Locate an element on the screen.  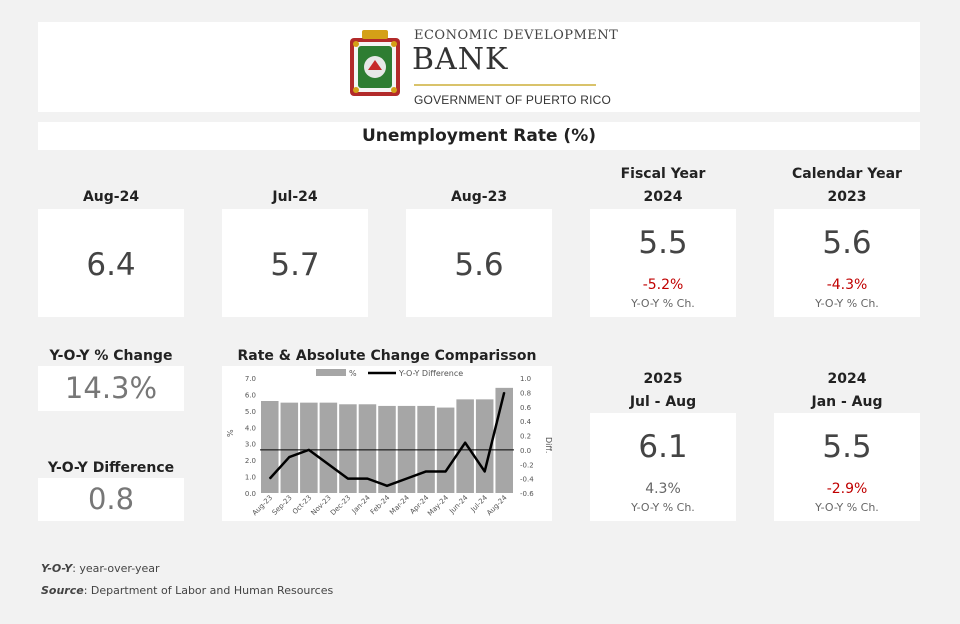
x-tick-label: Dec-23 is located at coordinates (340, 505).